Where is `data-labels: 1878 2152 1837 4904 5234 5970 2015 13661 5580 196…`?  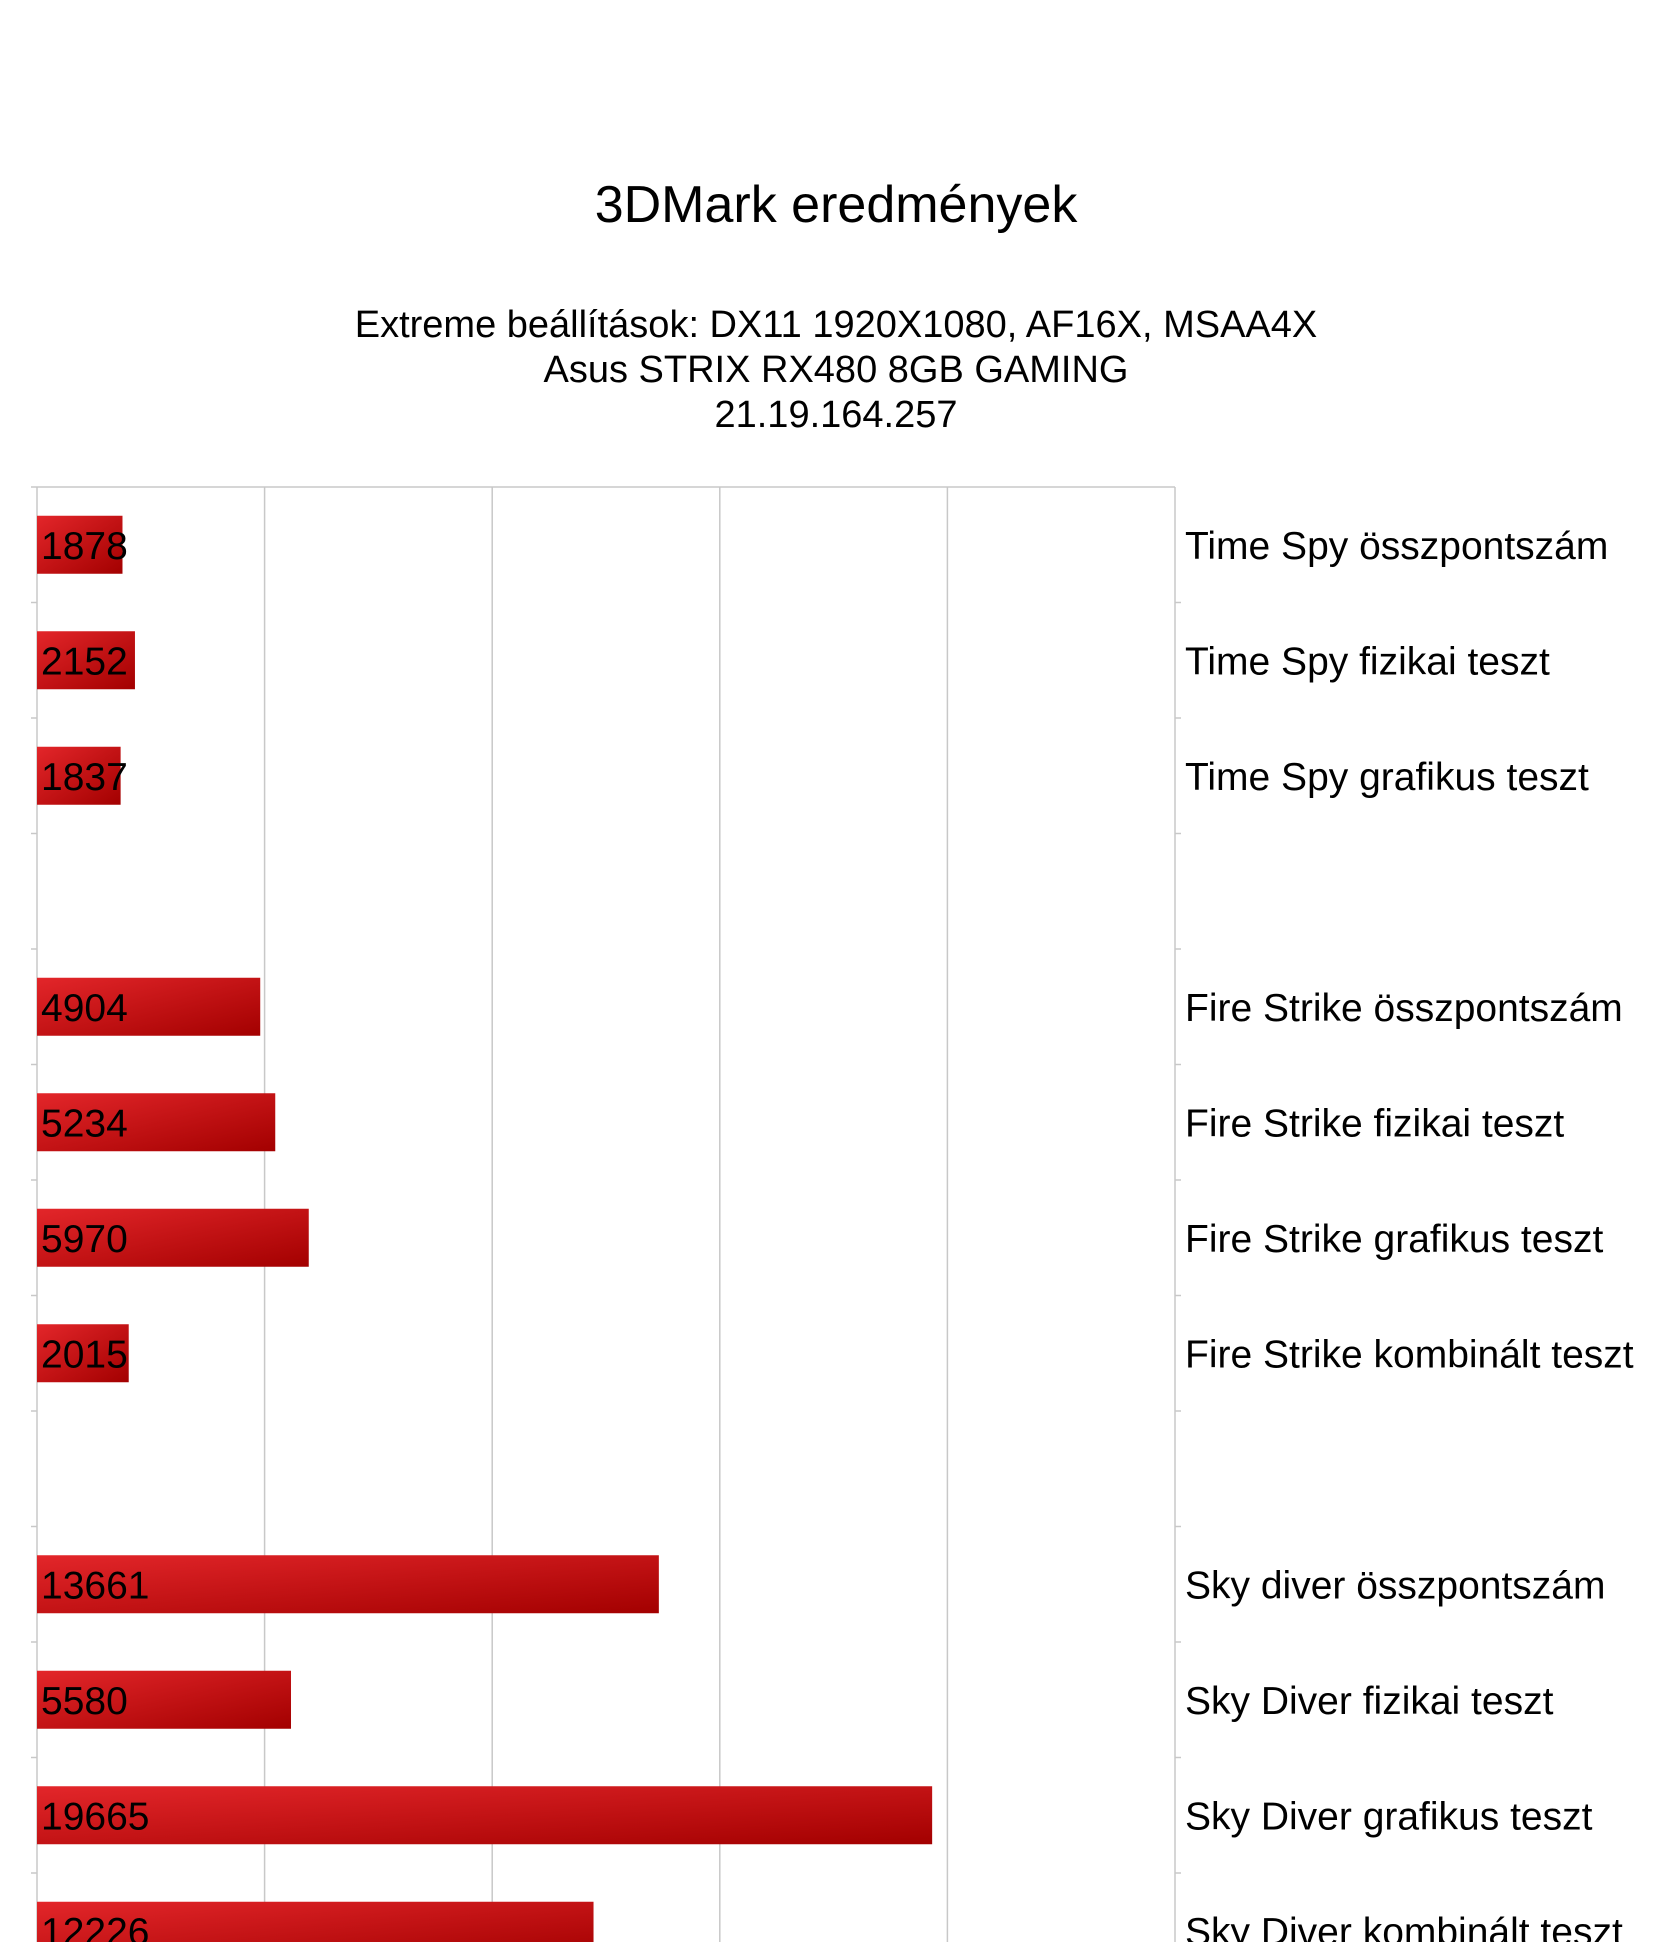
data-labels: 1878 2152 1837 4904 5234 5970 2015 13661 5580 196… is located at coordinates (95, 1233).